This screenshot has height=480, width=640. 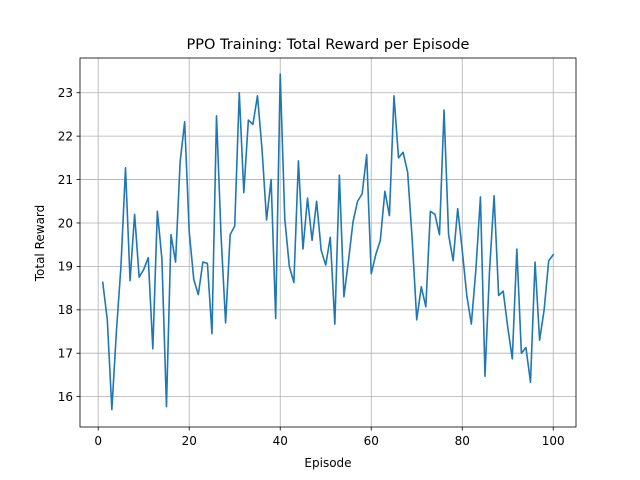 What do you see at coordinates (98, 441) in the screenshot?
I see `x-tick-label: 0` at bounding box center [98, 441].